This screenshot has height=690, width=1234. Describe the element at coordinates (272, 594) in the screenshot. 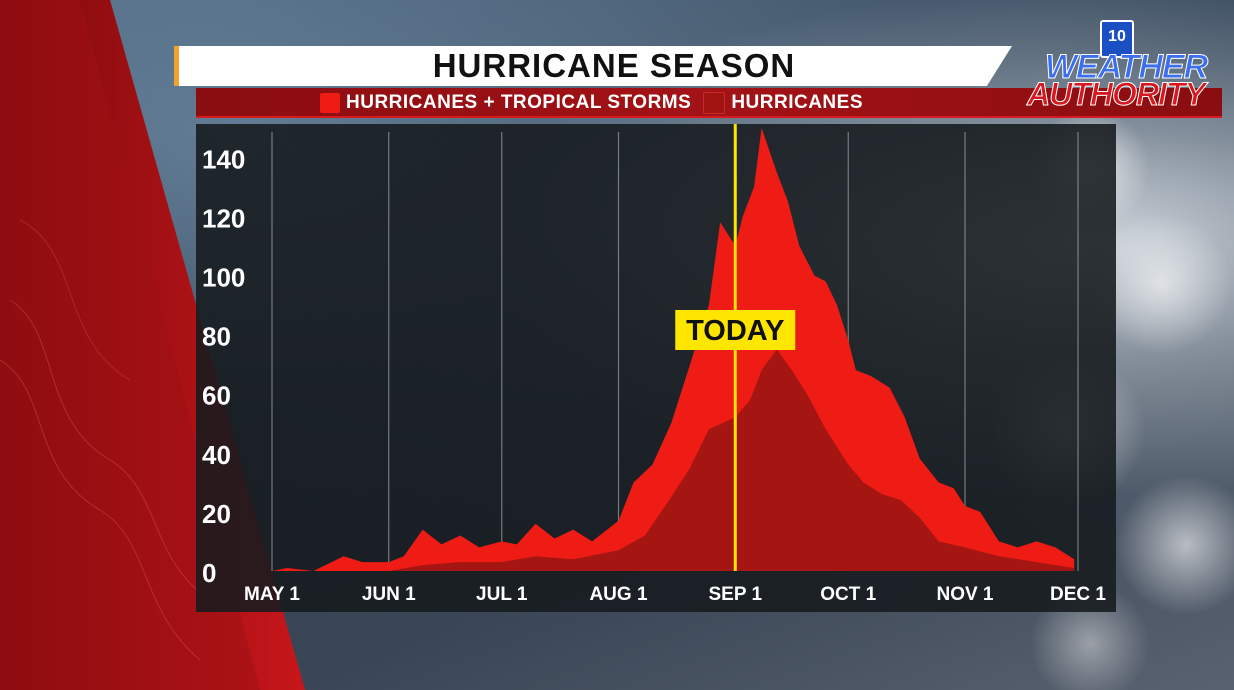

I see `x-tick-label: MAY 1` at that location.